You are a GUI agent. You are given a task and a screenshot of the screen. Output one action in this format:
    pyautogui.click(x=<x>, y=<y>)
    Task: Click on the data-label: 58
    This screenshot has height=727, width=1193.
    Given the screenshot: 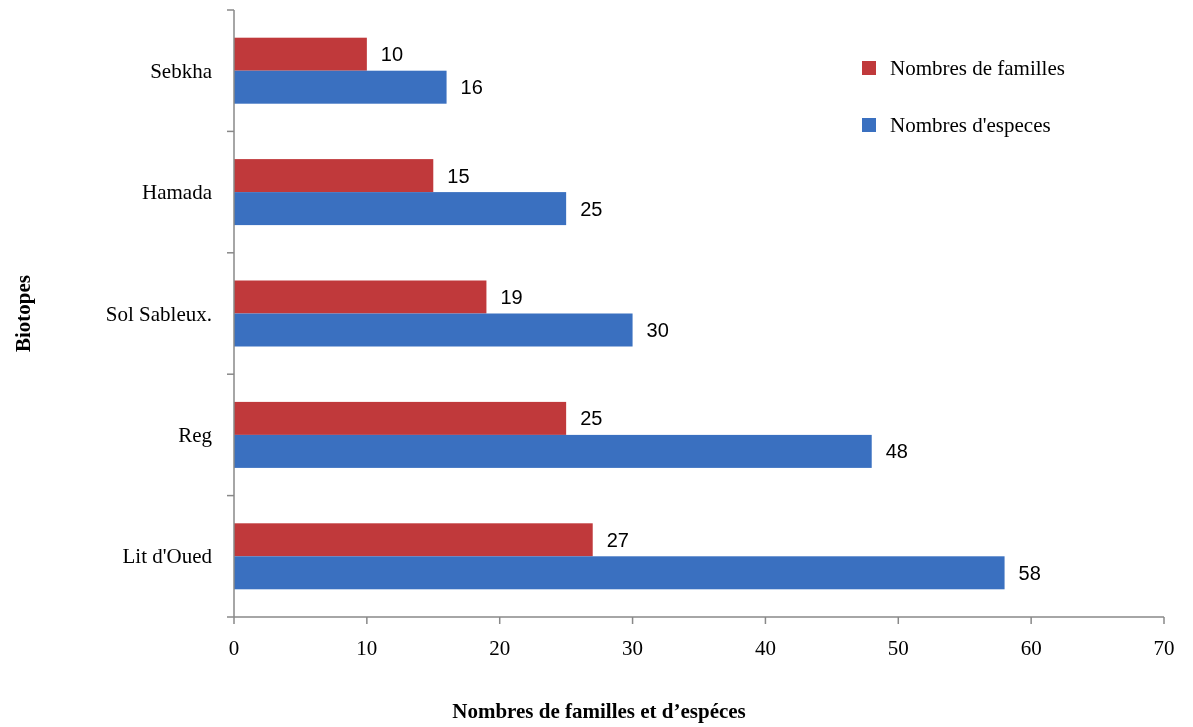 What is the action you would take?
    pyautogui.click(x=1029, y=572)
    